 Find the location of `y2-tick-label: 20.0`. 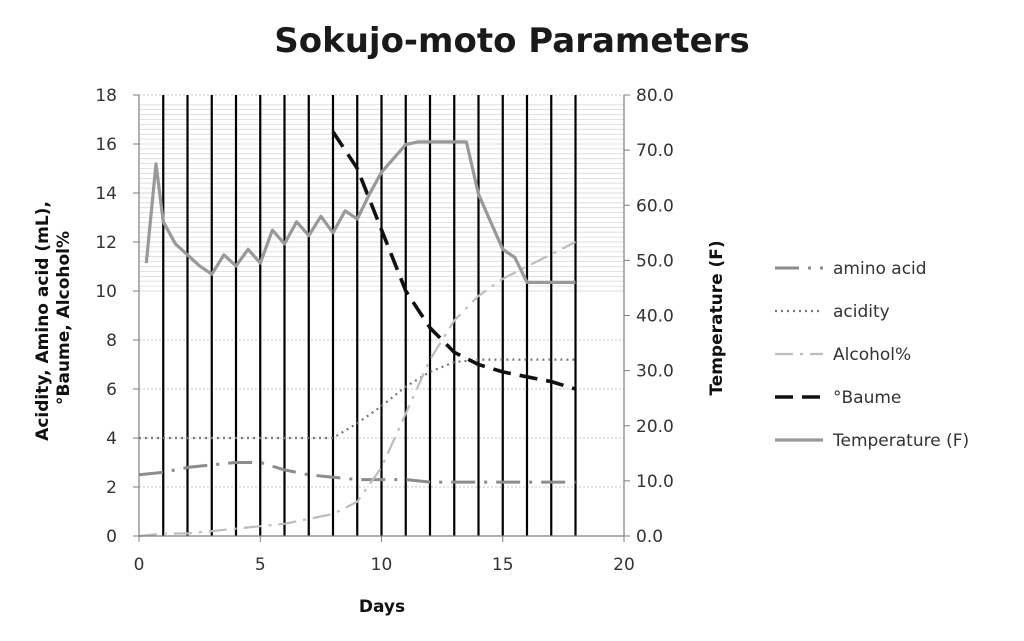

y2-tick-label: 20.0 is located at coordinates (655, 427).